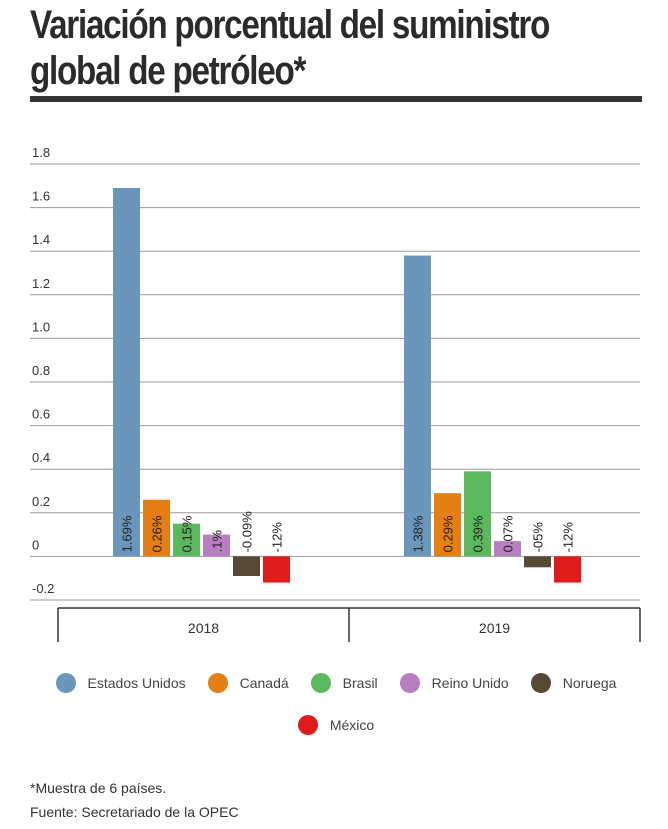 This screenshot has height=829, width=668. I want to click on y-tick-label: 0, so click(35, 544).